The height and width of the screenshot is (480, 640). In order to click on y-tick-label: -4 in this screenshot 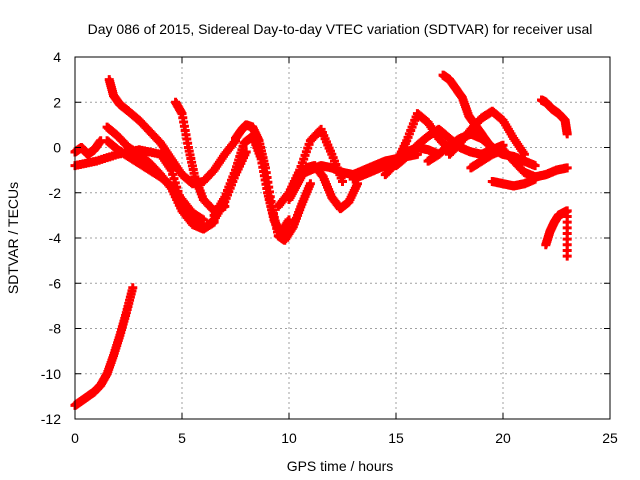, I will do `click(55, 238)`.